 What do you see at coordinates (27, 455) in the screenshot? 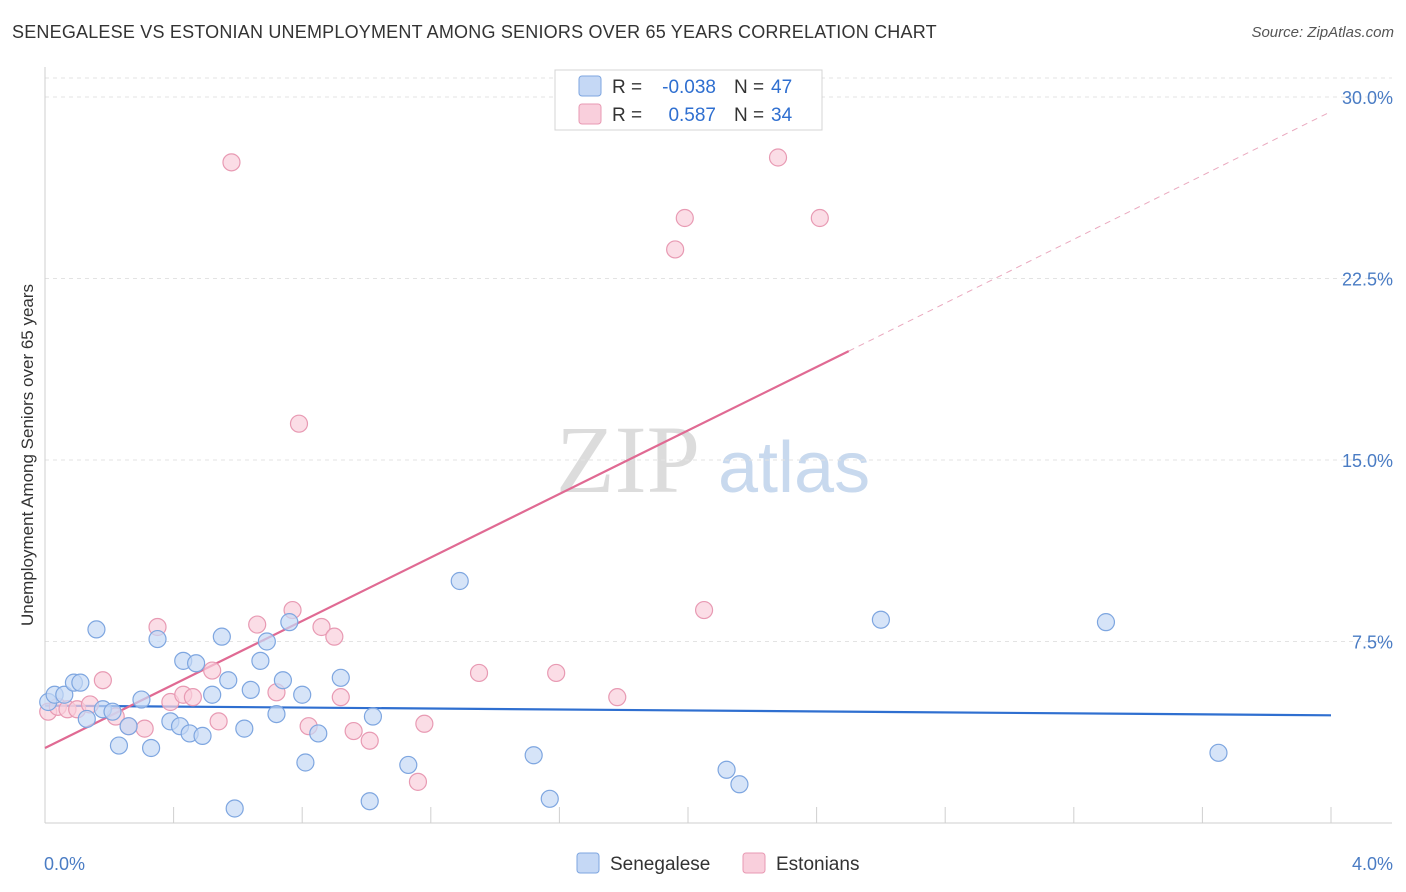
I see `y-axis-label: Unemployment Among Seniors over 65 years` at bounding box center [27, 455].